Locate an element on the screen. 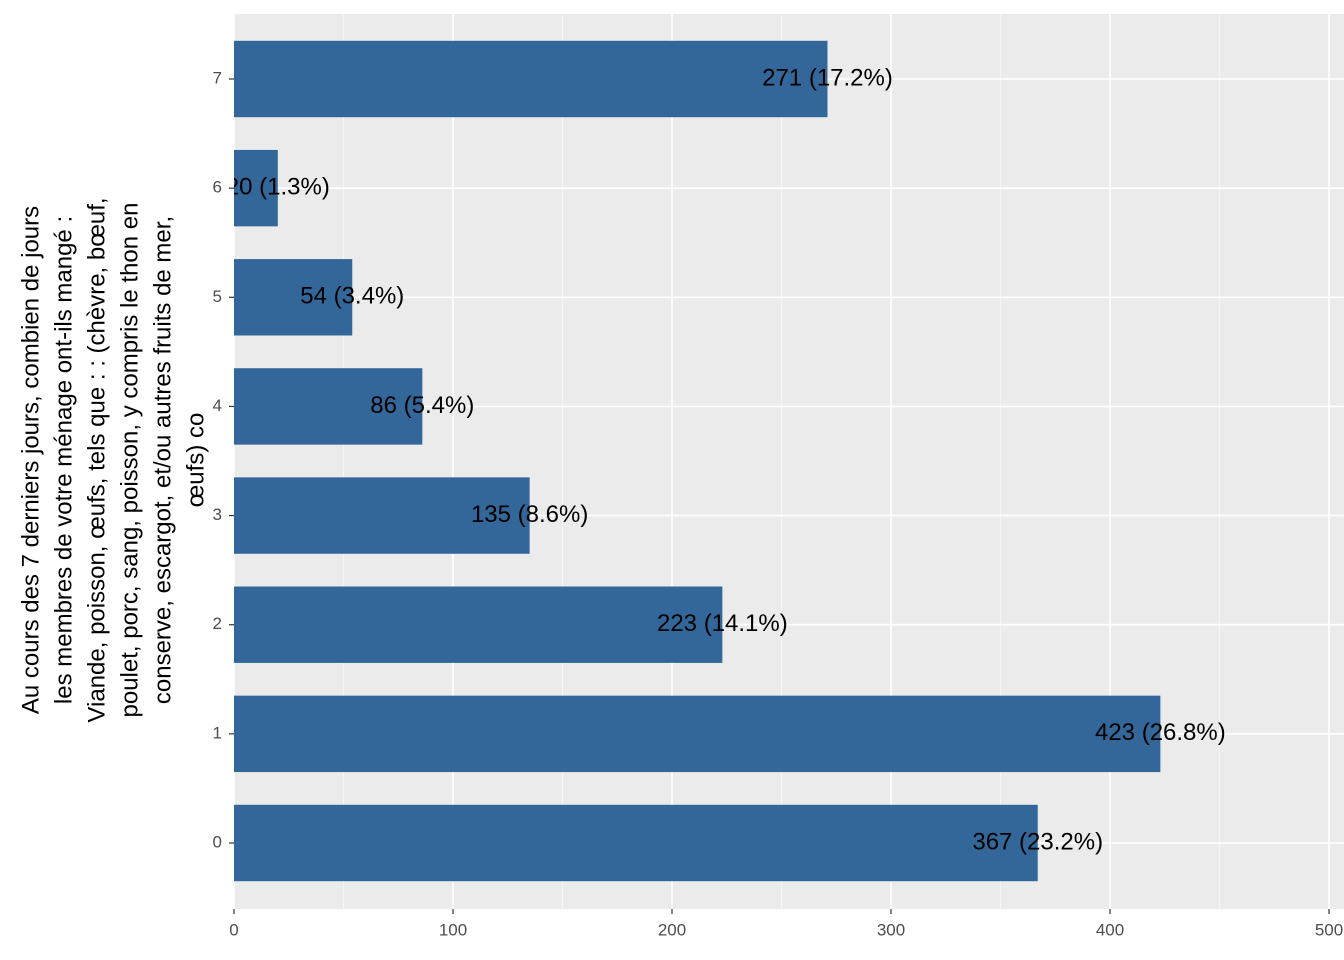  value-label: 20 (1.3%) is located at coordinates (278, 186).